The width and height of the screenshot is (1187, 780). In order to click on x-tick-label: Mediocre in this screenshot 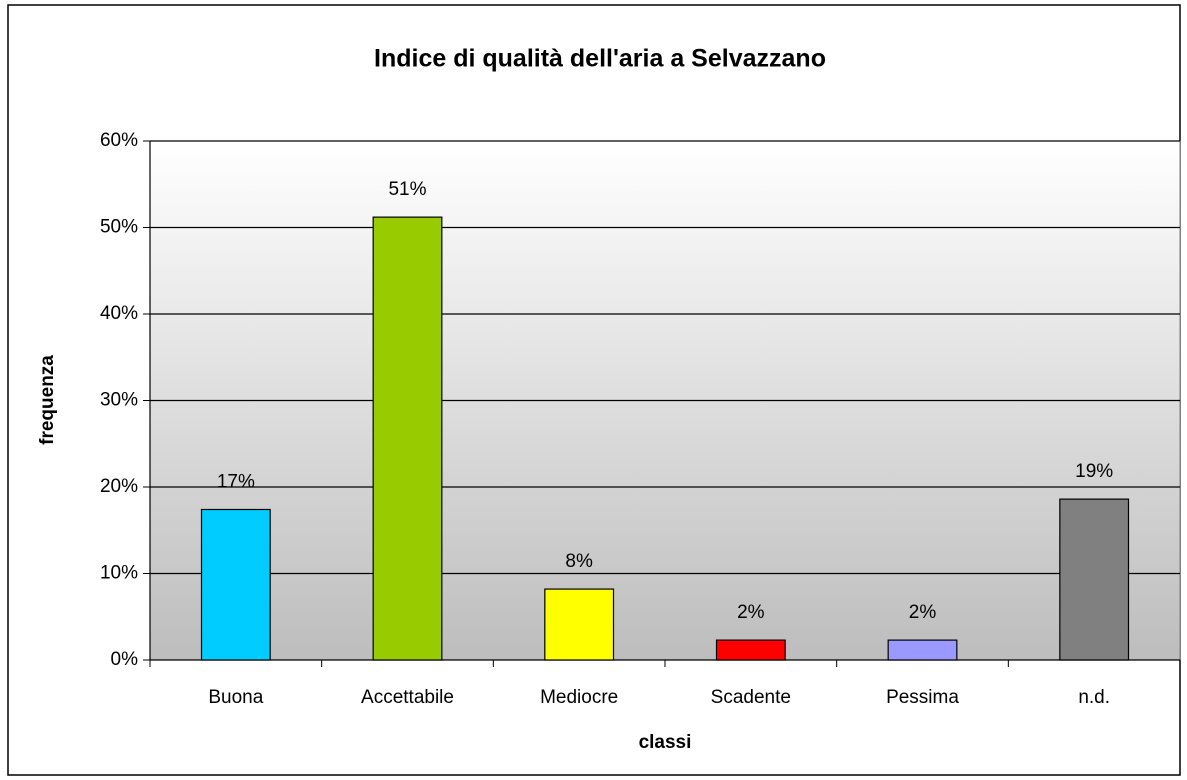, I will do `click(579, 697)`.